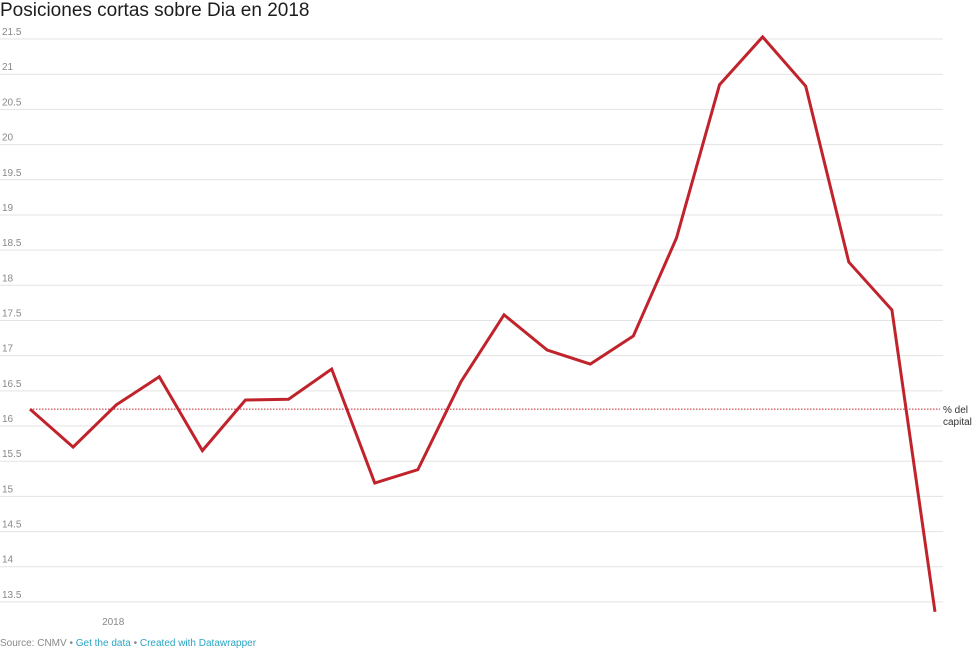 The width and height of the screenshot is (980, 653). What do you see at coordinates (957, 416) in the screenshot?
I see `reference-label: % del capital` at bounding box center [957, 416].